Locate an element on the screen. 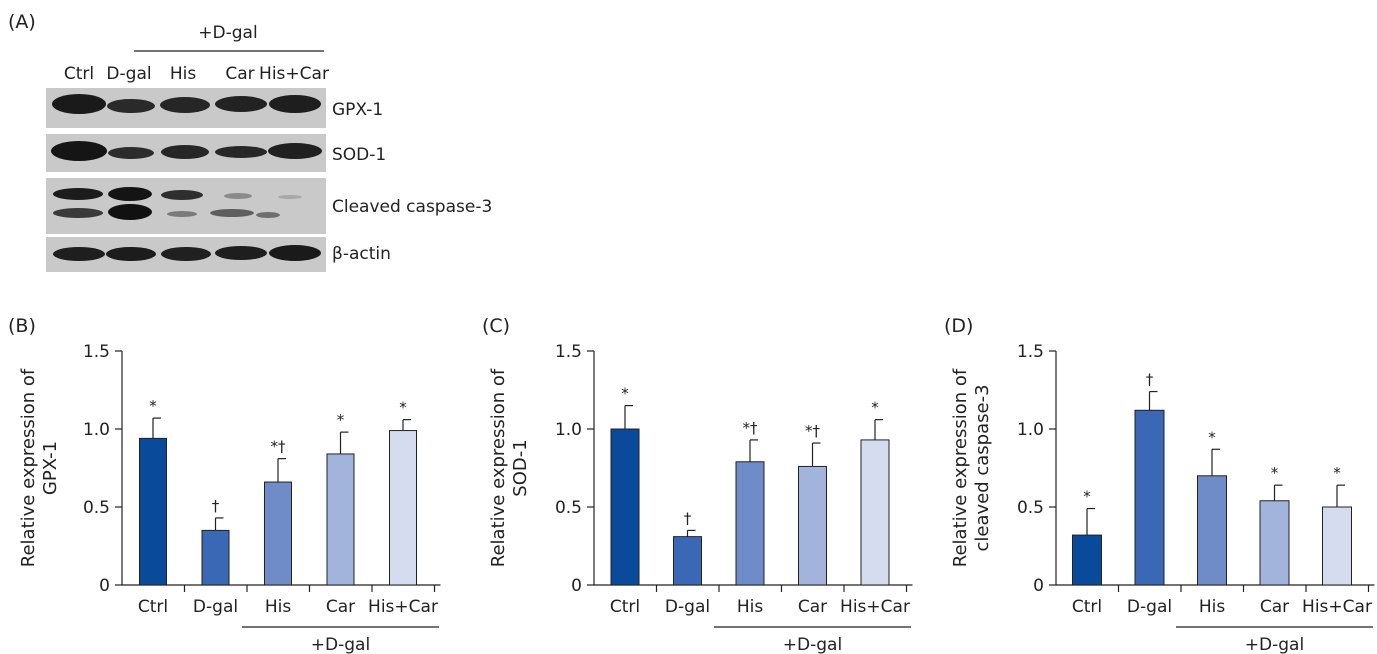 The height and width of the screenshot is (654, 1377). blot-strip-beta-actin is located at coordinates (186, 254).